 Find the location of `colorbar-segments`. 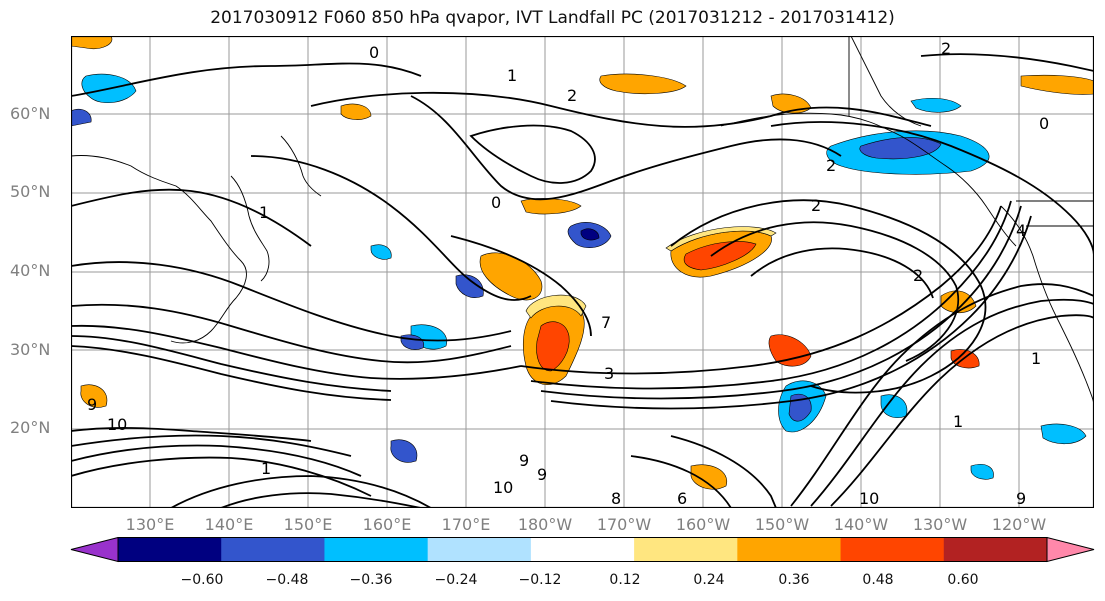

colorbar-segments is located at coordinates (582, 549).